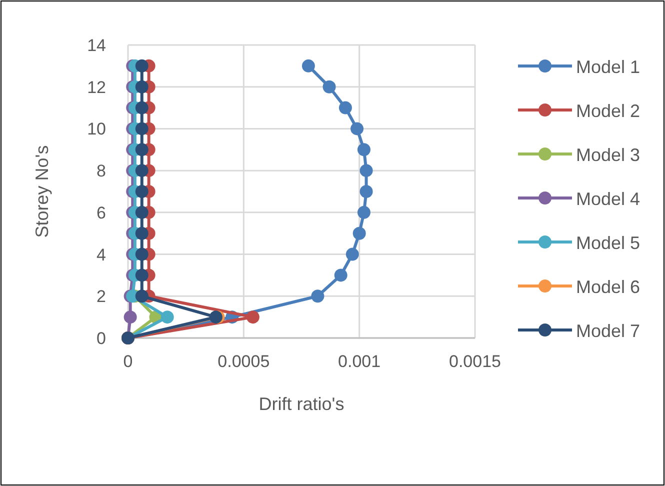 The image size is (665, 486). I want to click on y-tick-label: 8, so click(101, 171).